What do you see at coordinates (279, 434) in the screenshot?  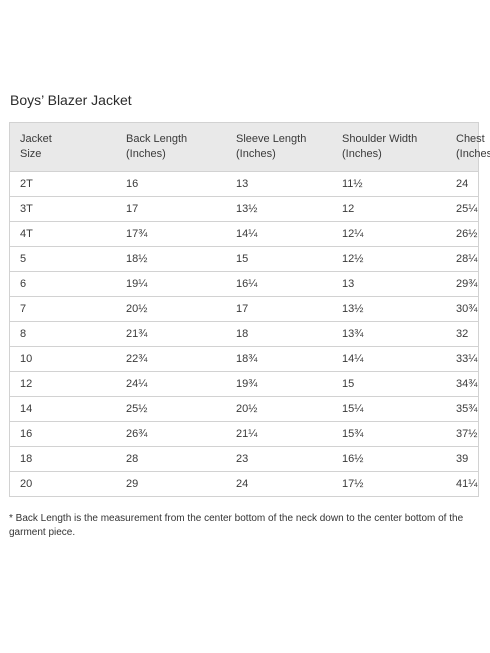 I see `cell-sleeve-length: 21¼` at bounding box center [279, 434].